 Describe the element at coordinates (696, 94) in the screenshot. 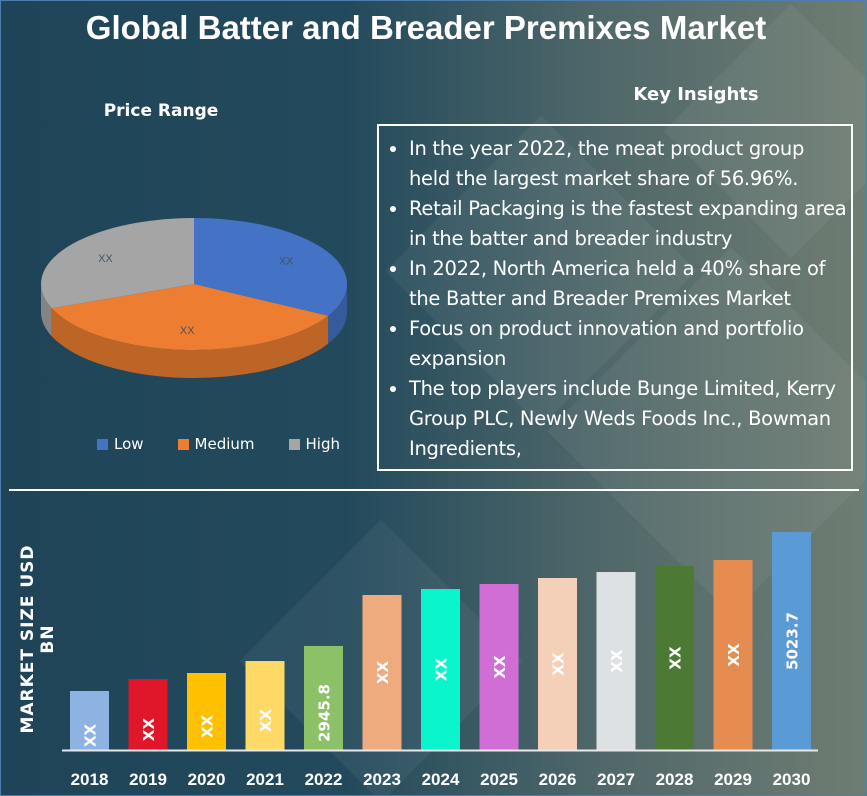

I see `key-insights-title: Key Insights` at that location.